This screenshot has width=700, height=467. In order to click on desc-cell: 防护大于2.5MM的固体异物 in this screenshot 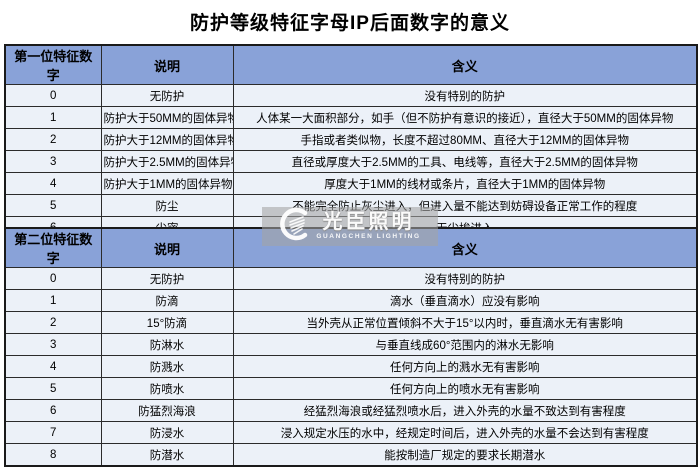, I will do `click(167, 161)`.